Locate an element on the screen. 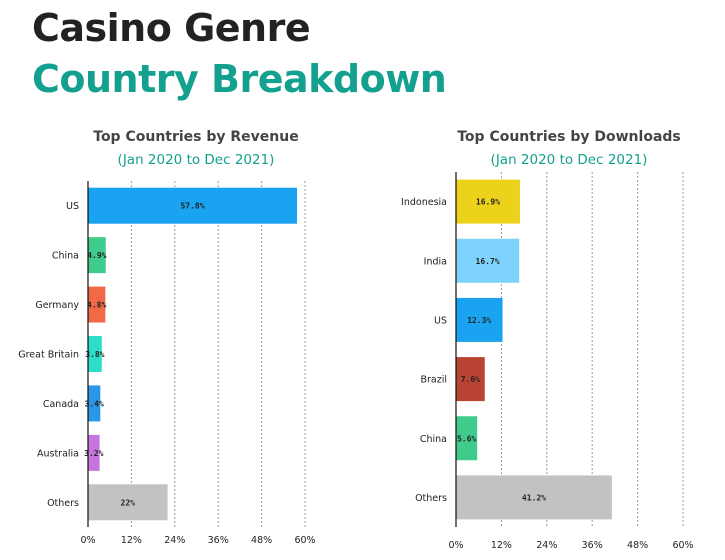  revenue-data-label: 3.8% is located at coordinates (94, 354).